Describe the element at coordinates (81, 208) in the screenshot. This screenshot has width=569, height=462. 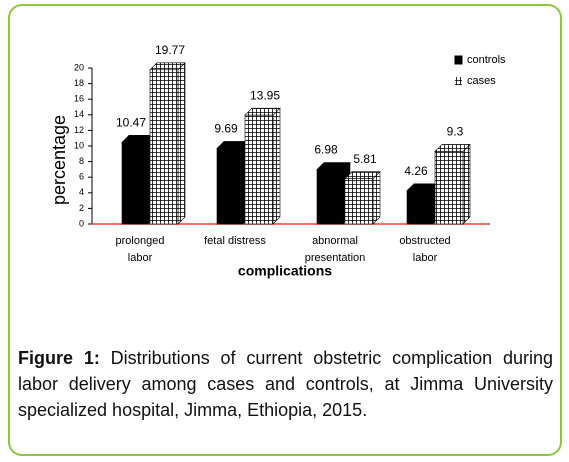
I see `y-tick-label: 2` at that location.